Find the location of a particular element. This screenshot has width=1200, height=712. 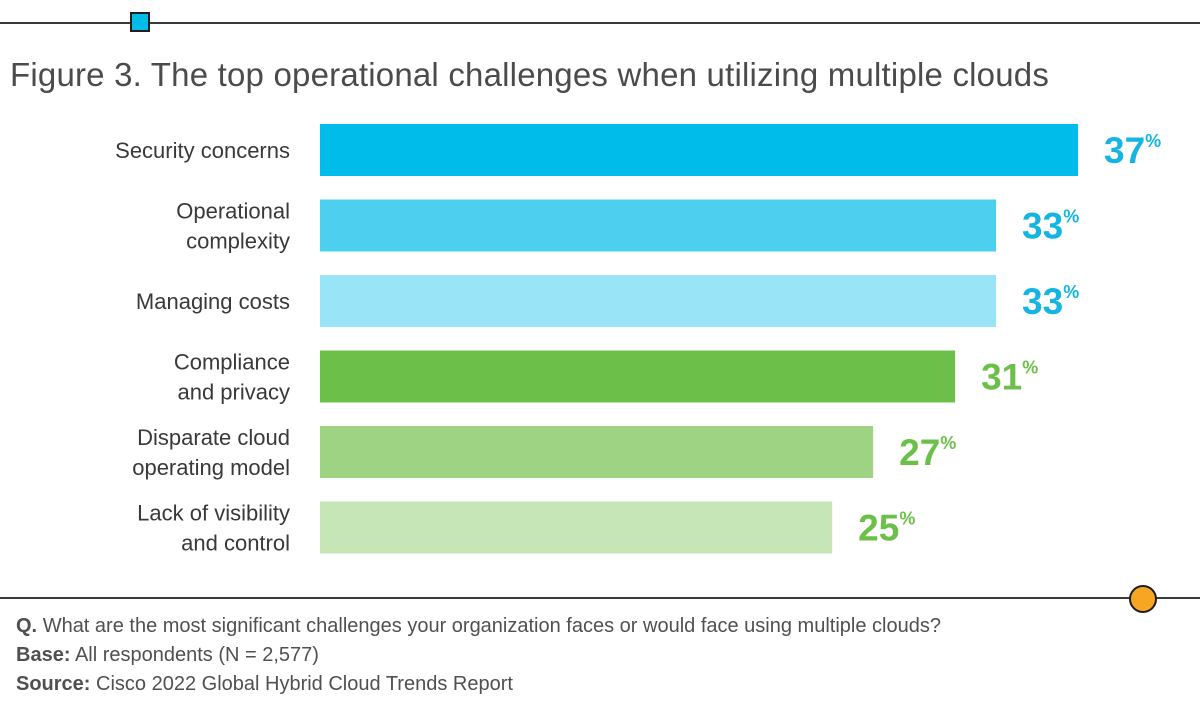

value-label-6: 25% is located at coordinates (886, 528).